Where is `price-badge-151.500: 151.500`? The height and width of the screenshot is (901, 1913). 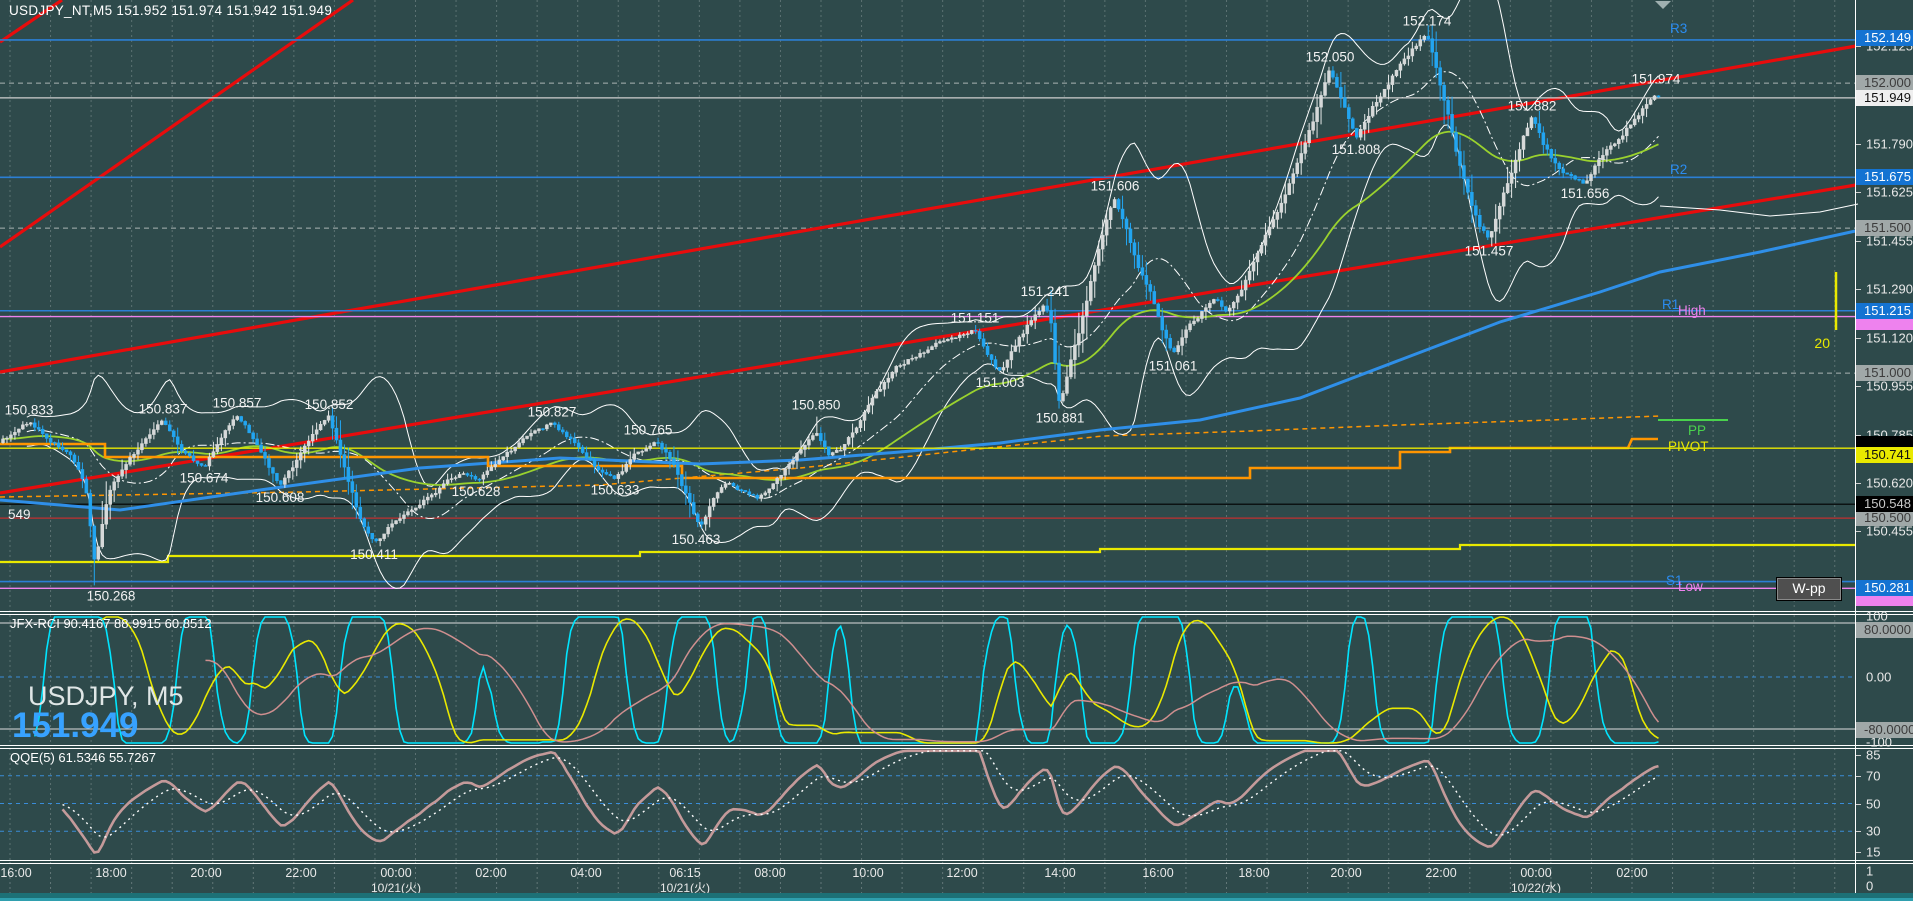 price-badge-151.500: 151.500 is located at coordinates (1884, 228).